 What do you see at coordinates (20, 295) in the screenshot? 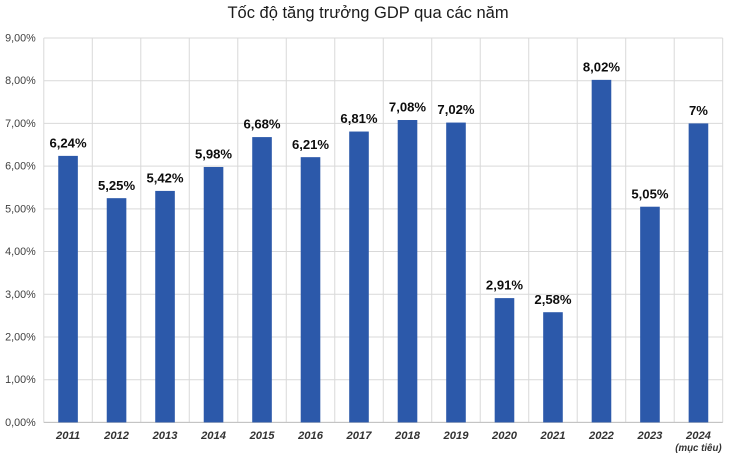
I see `svg-text: 3,00%` at bounding box center [20, 295].